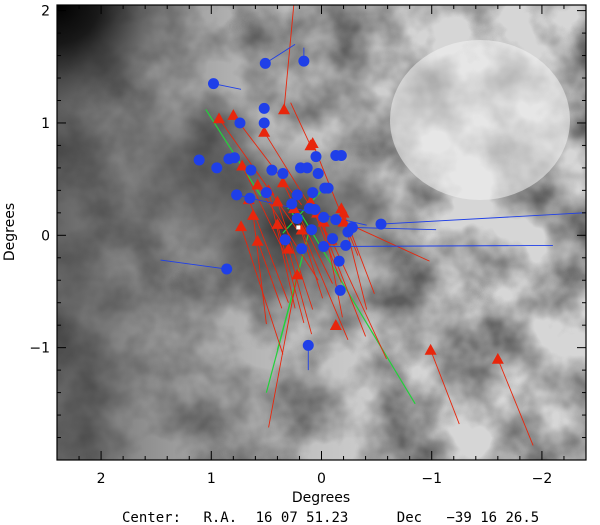  Describe the element at coordinates (409, 517) in the screenshot. I see `dec-label: Dec` at that location.